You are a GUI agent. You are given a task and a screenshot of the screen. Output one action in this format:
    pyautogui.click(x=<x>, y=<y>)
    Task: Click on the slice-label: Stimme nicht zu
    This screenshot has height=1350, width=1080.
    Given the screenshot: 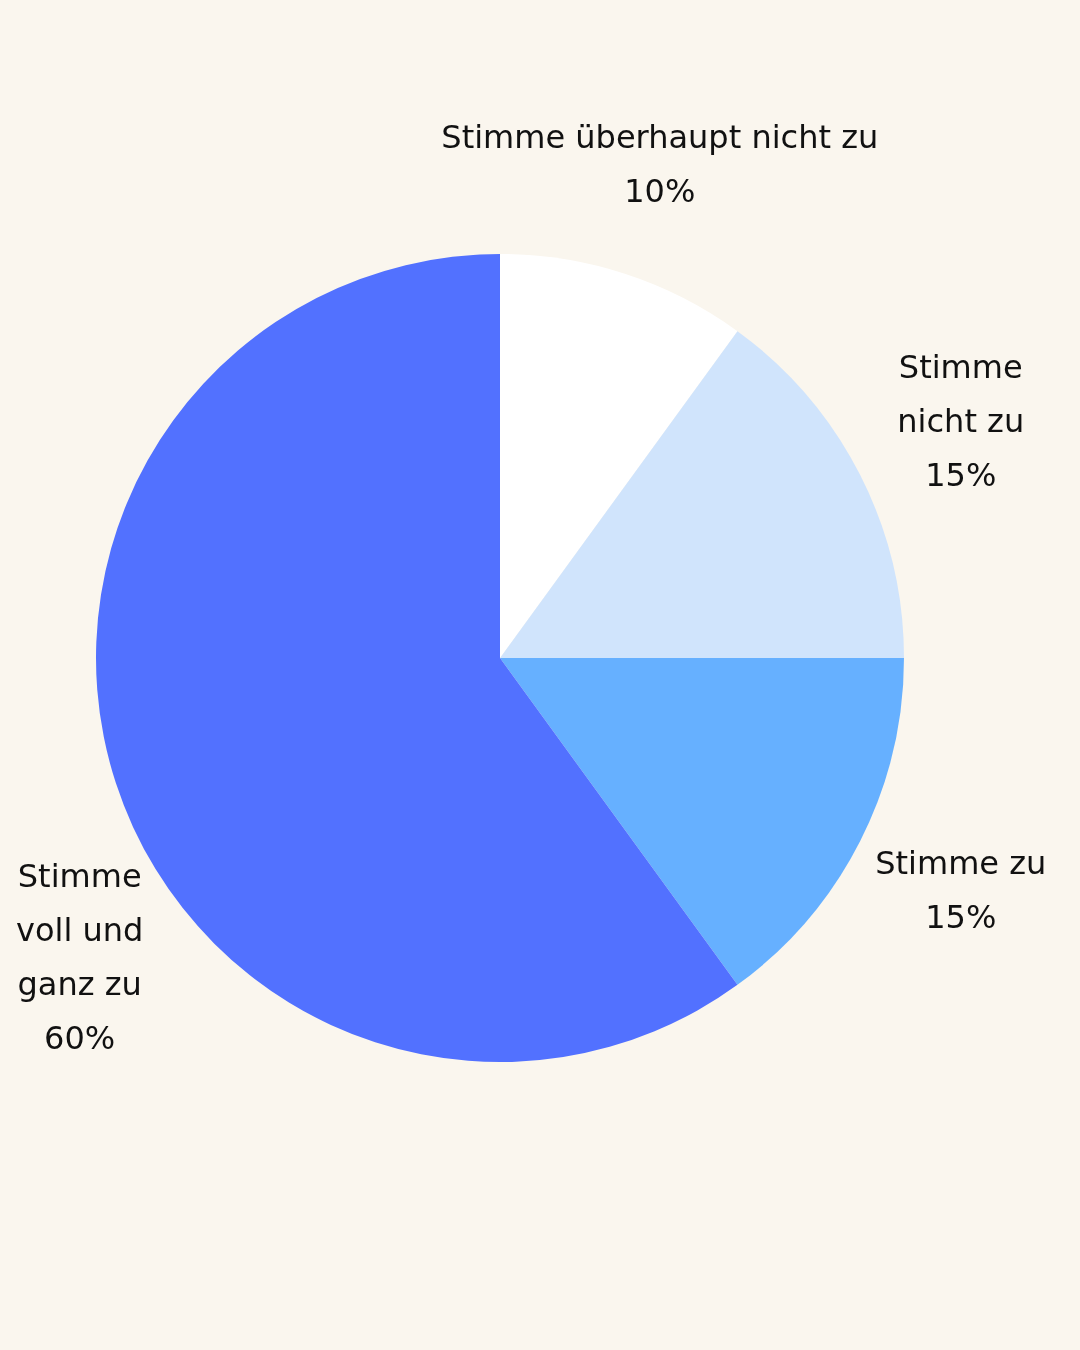 What is the action you would take?
    pyautogui.click(x=961, y=393)
    